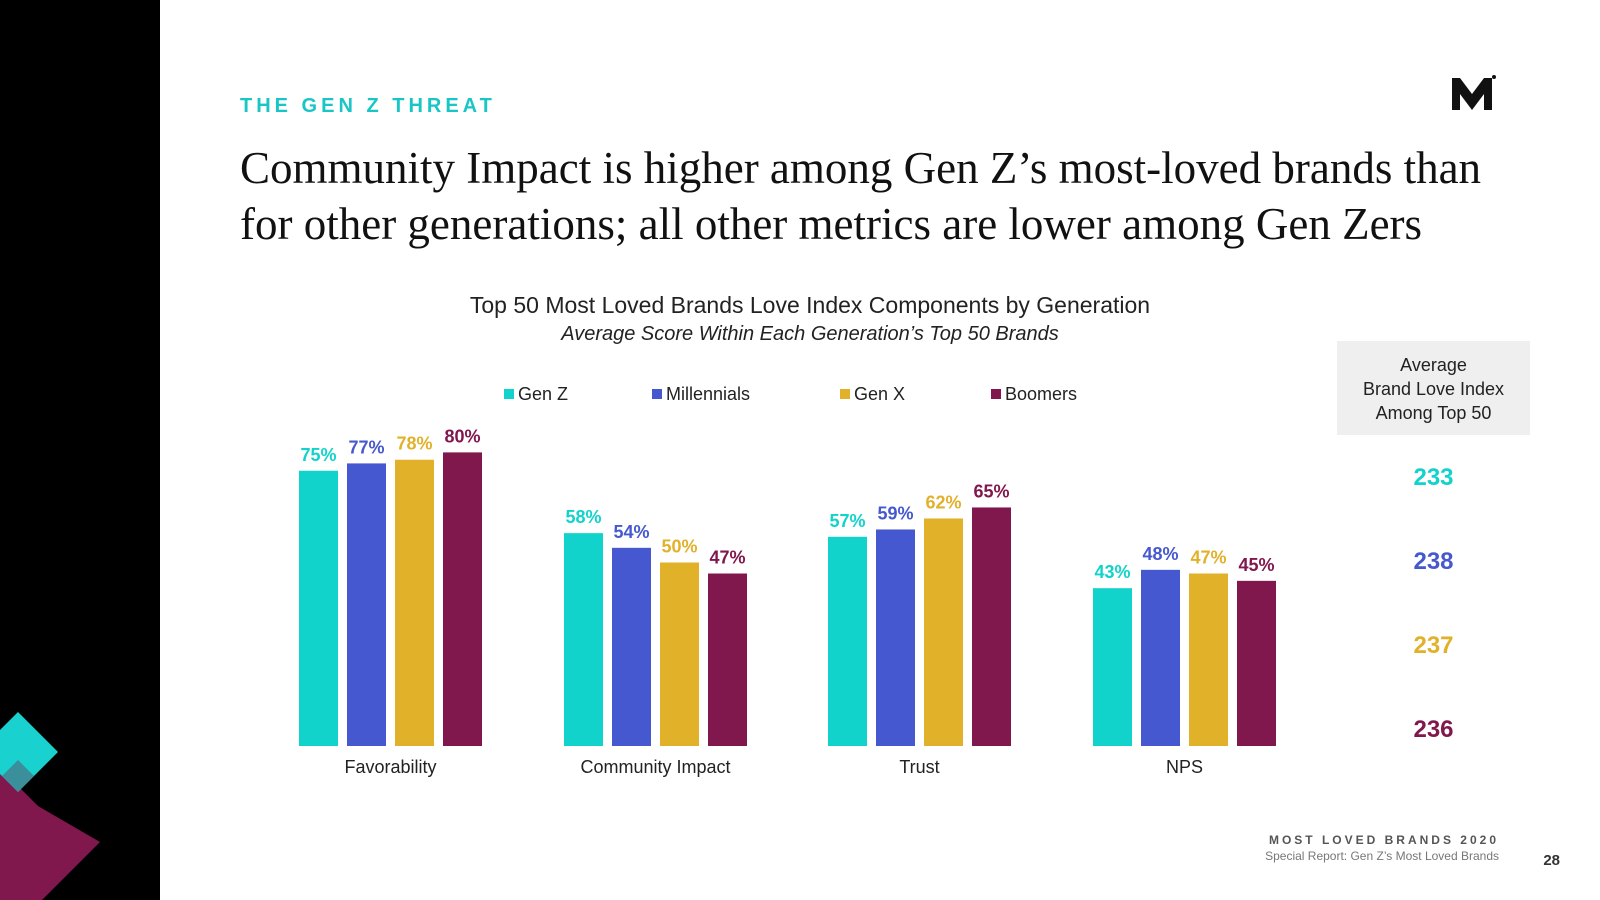  I want to click on avg-header-line-2: Brand Love Index, so click(1433, 389).